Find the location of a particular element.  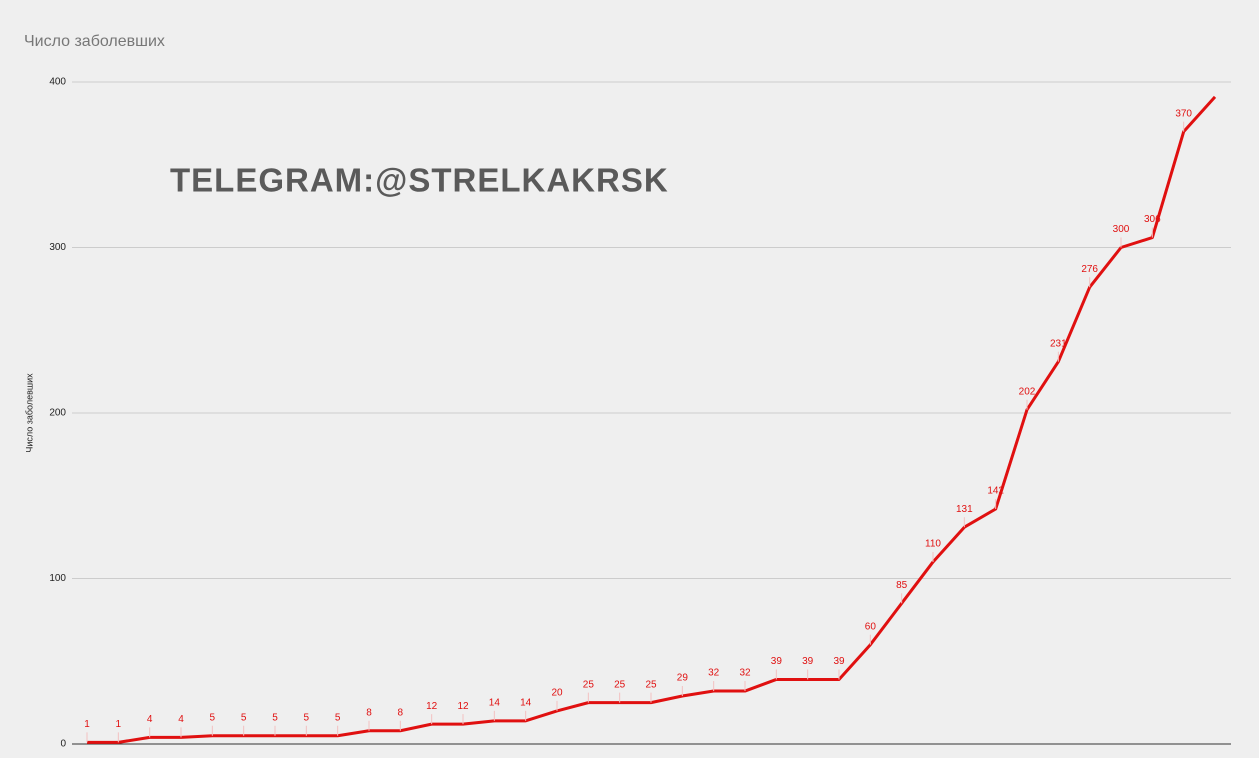

chart-title: Число заболевших is located at coordinates (94, 41).